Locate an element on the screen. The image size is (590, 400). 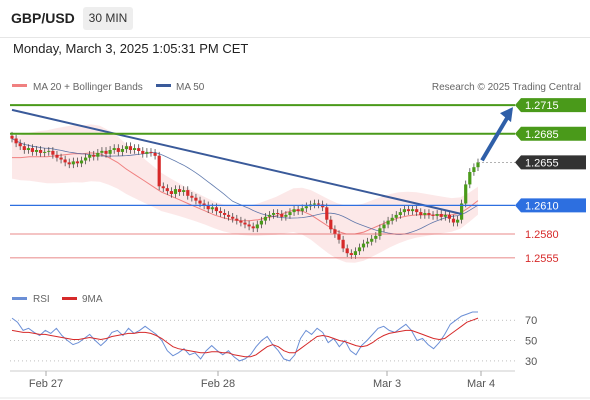
ma50-legend-label: MA 50 is located at coordinates (190, 87).